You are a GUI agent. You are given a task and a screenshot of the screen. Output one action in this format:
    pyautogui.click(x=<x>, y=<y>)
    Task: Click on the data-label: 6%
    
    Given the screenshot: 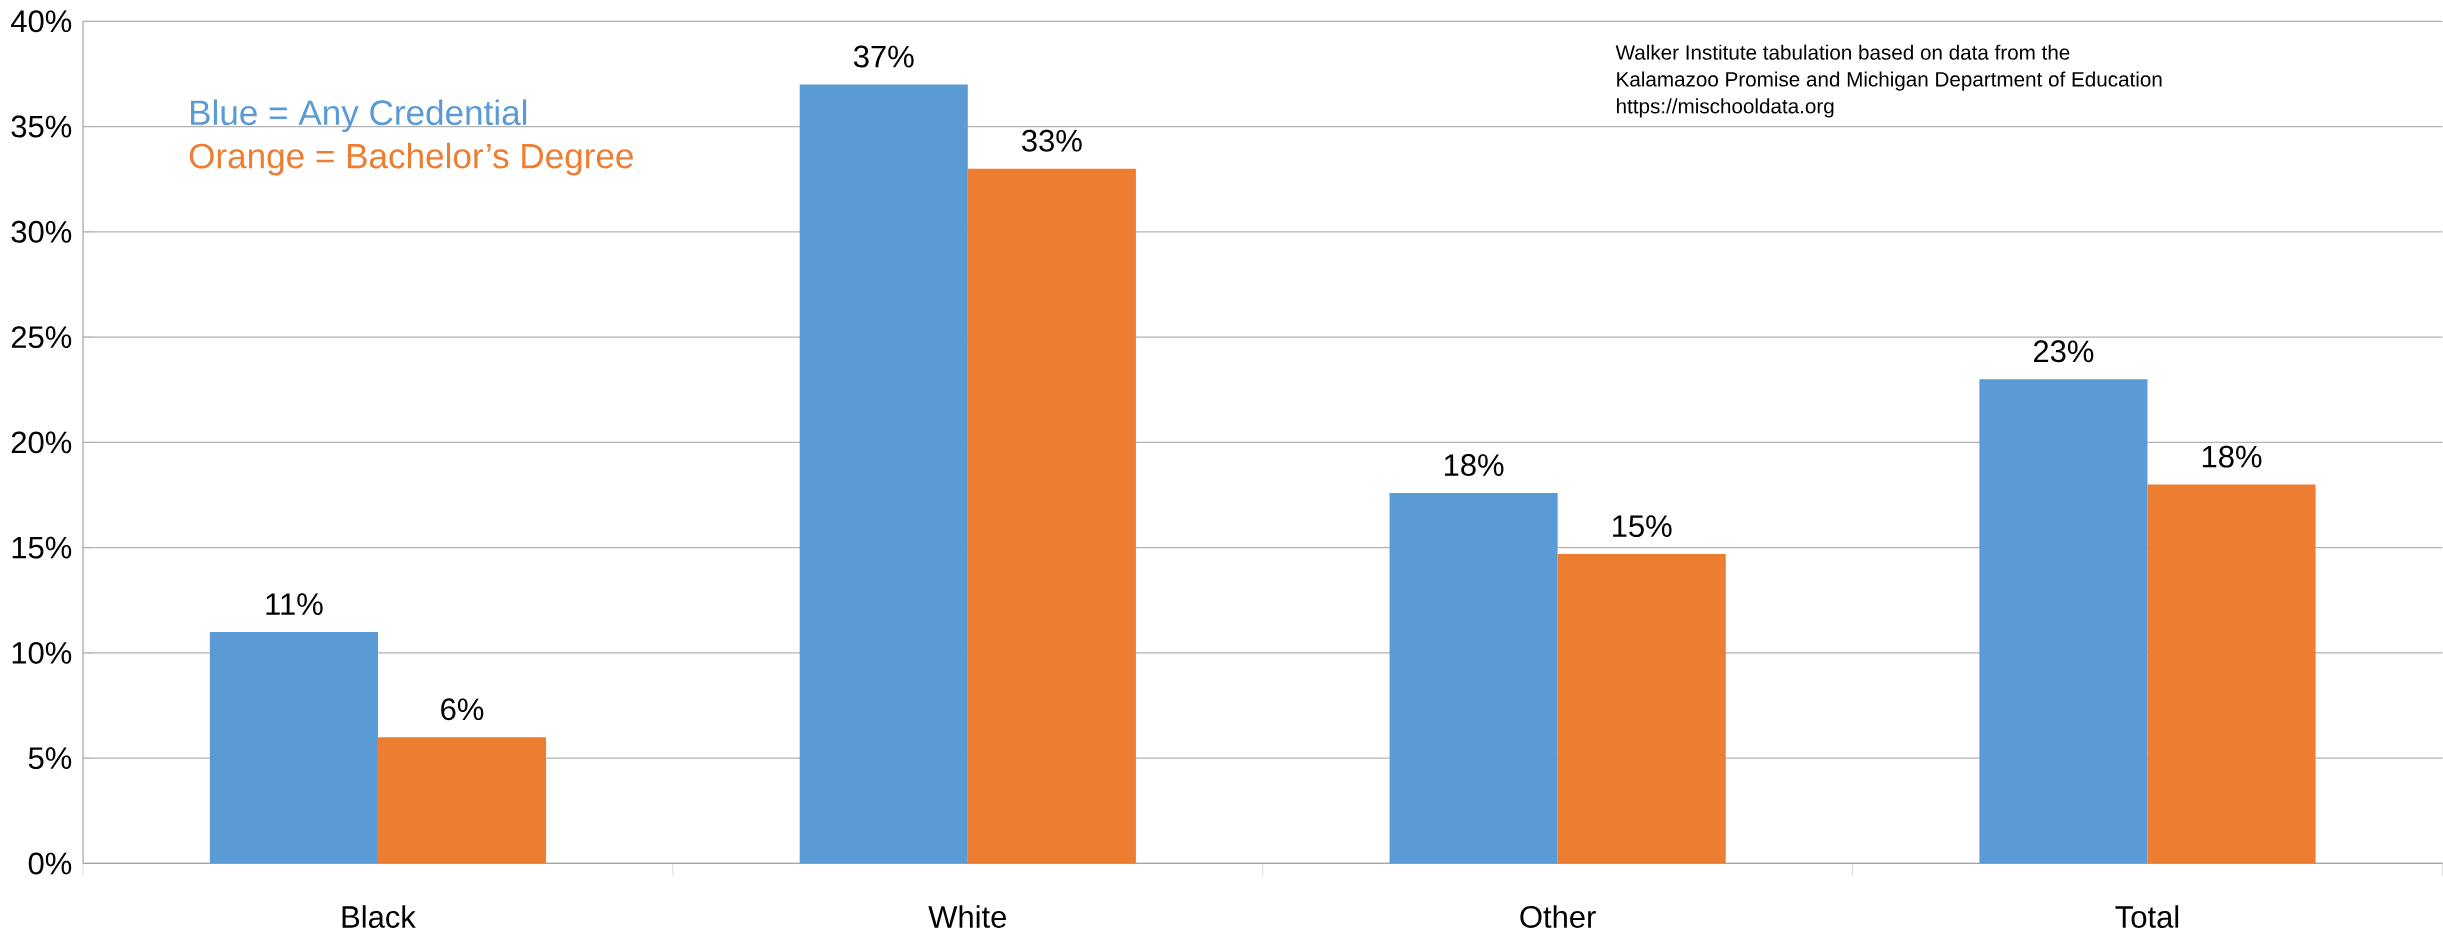 What is the action you would take?
    pyautogui.click(x=462, y=709)
    